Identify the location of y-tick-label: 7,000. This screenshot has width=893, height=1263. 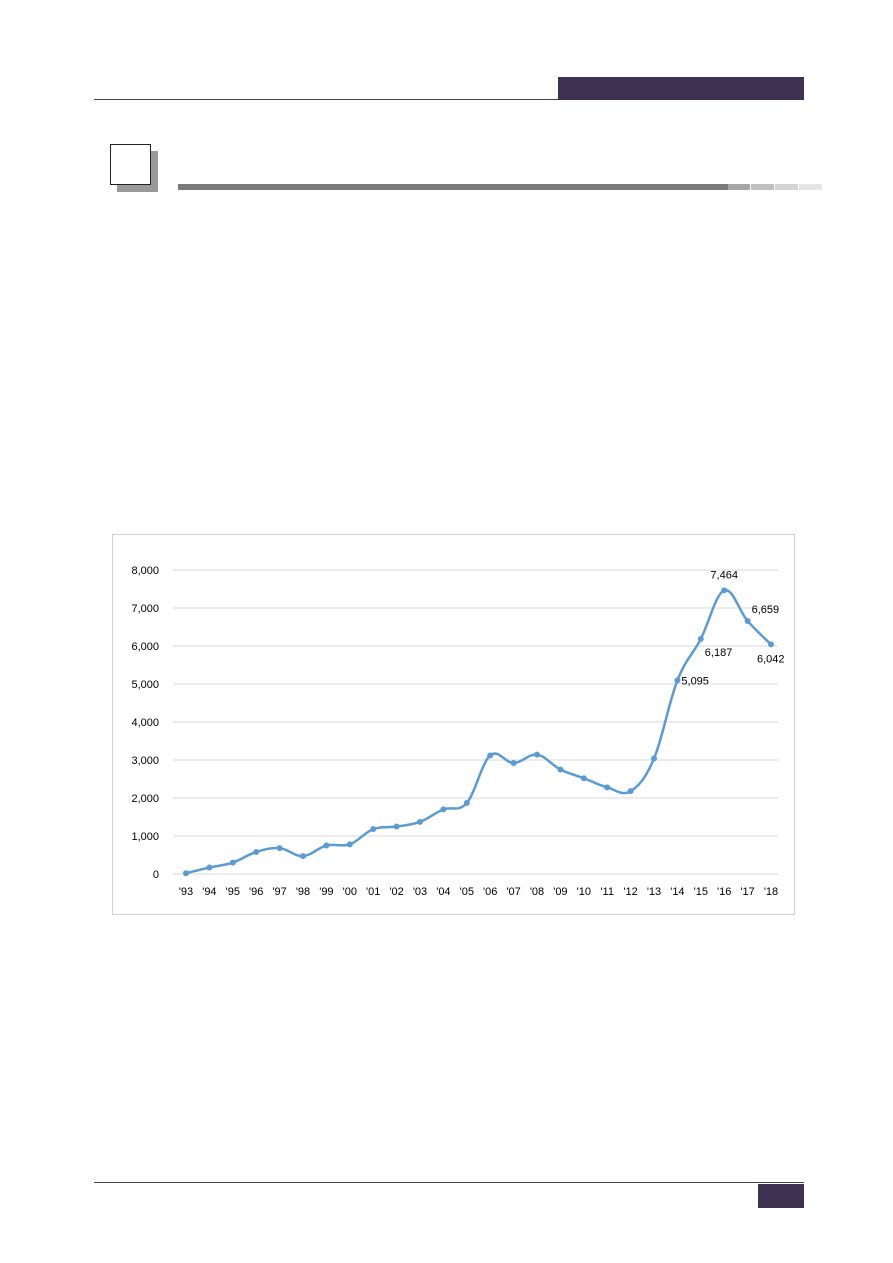
(145, 609).